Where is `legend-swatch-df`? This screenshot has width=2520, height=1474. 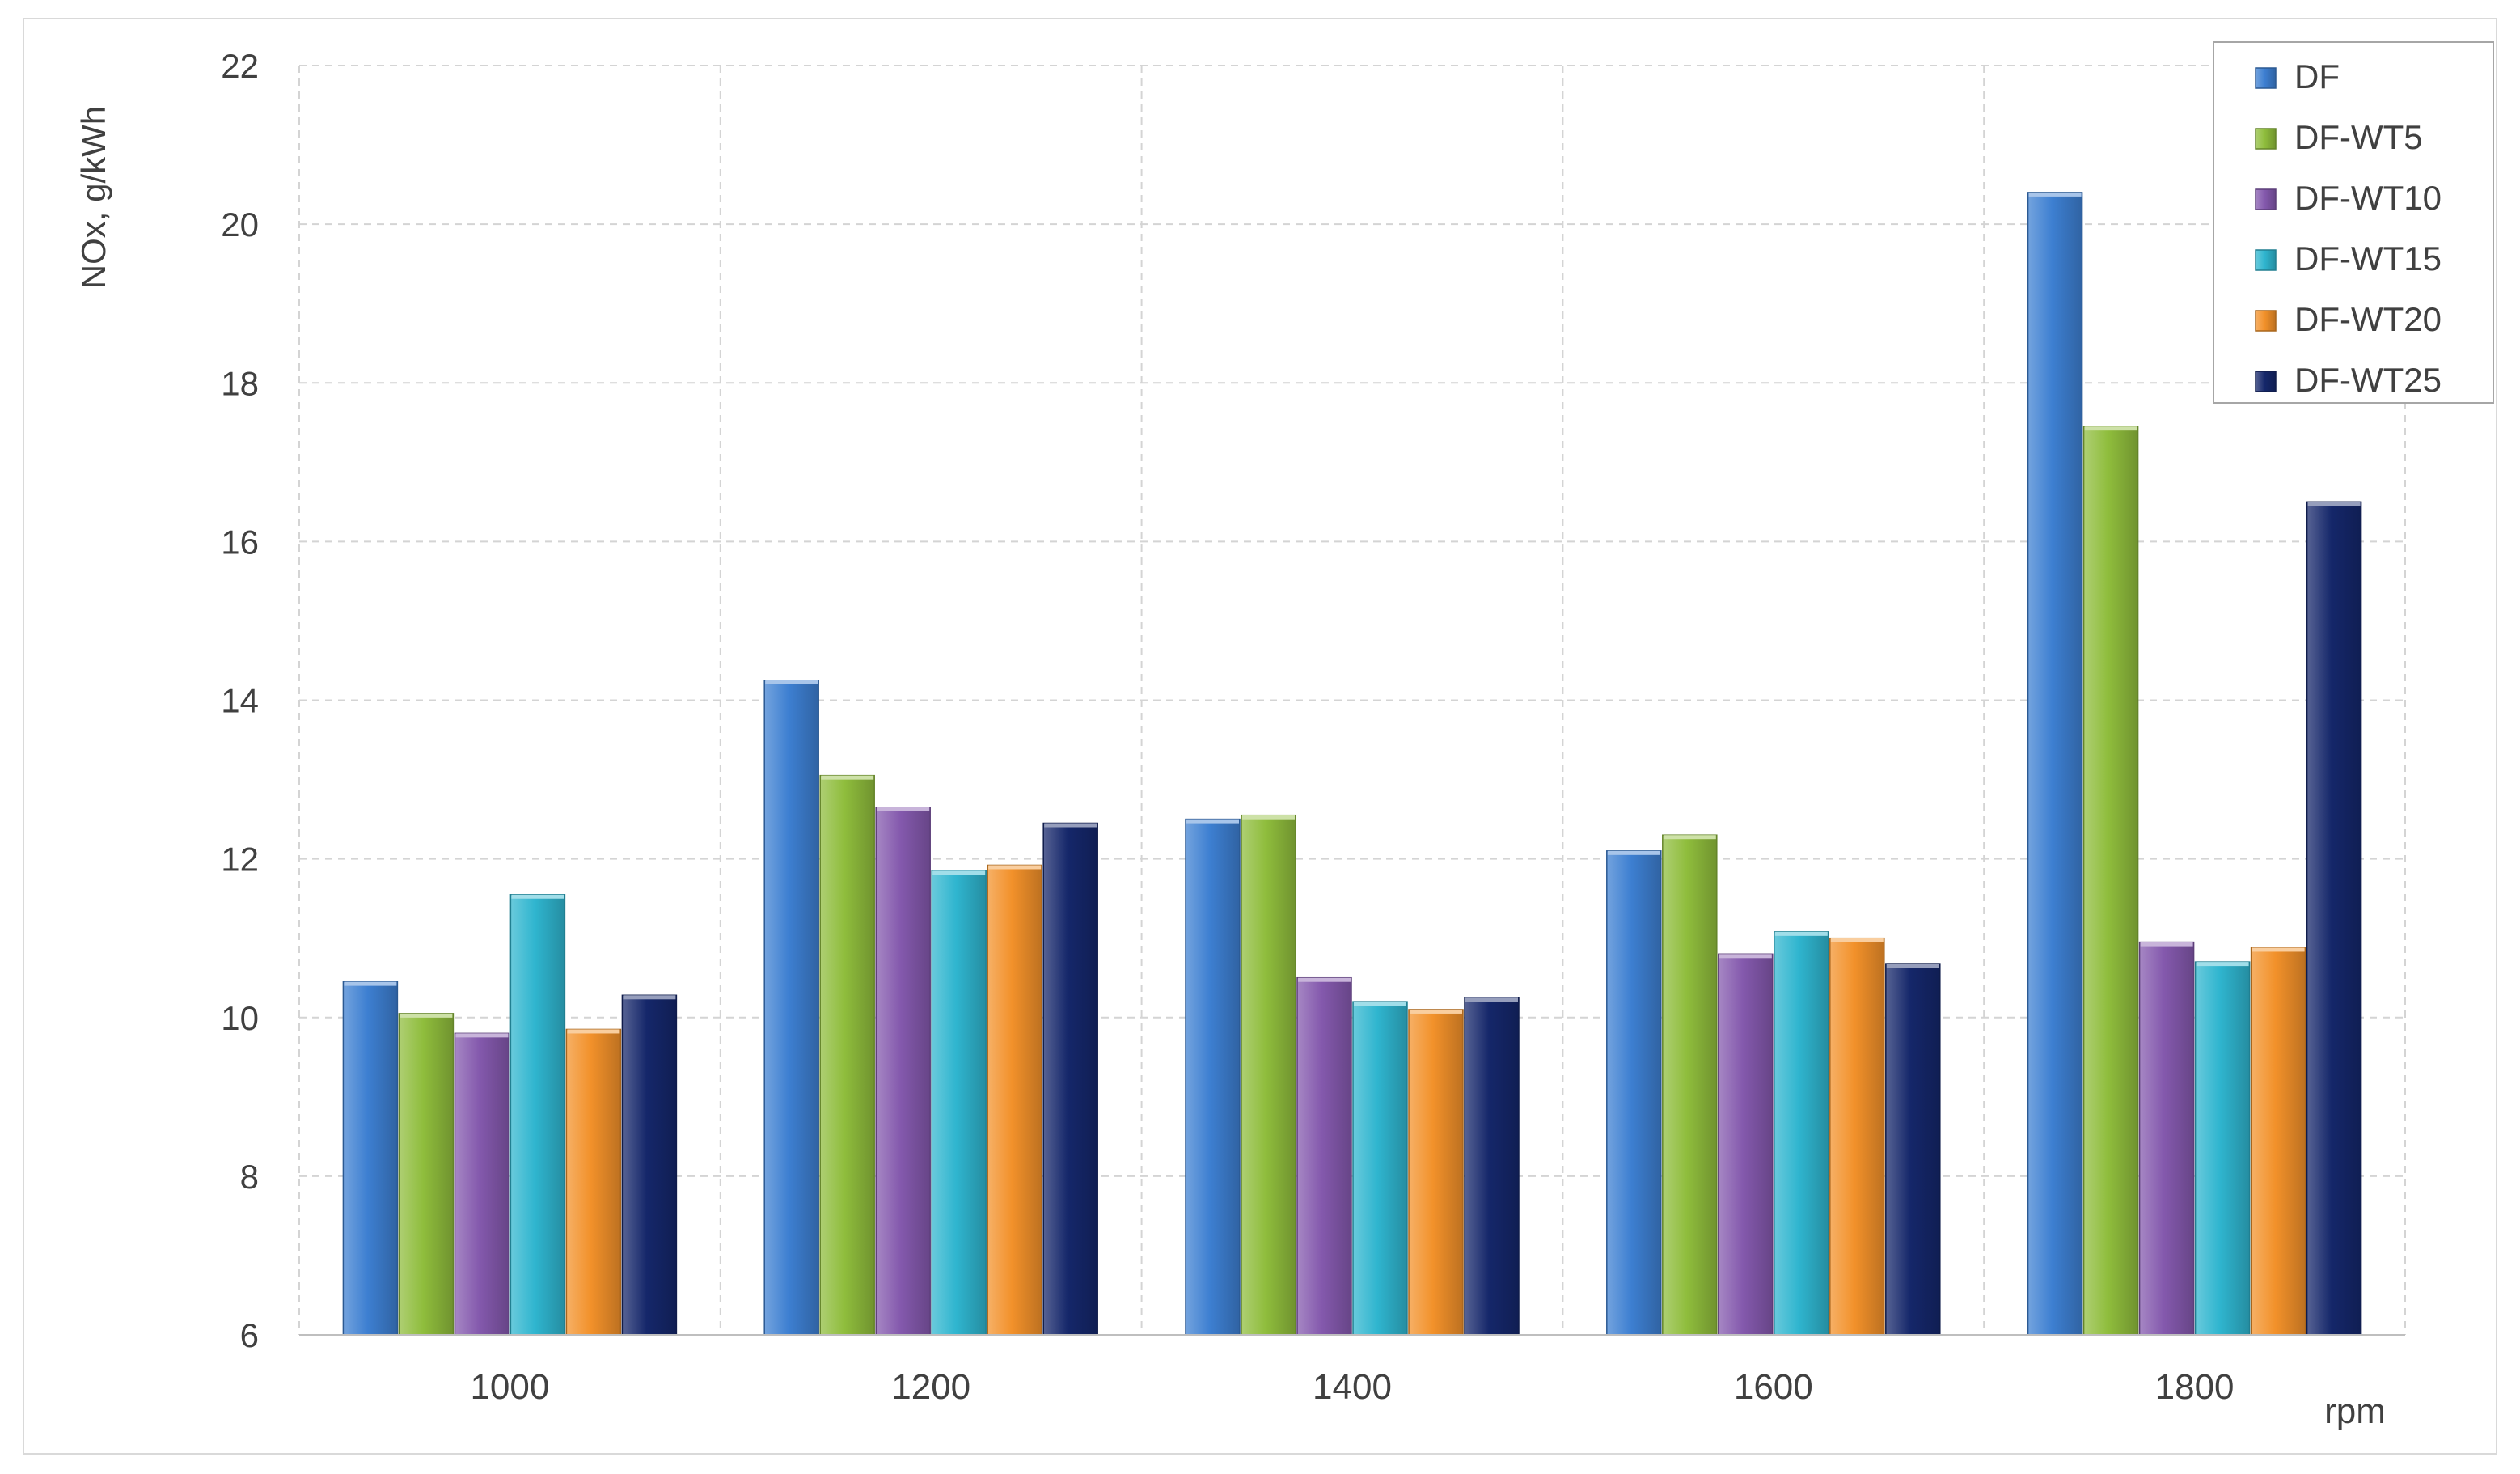 legend-swatch-df is located at coordinates (2266, 78).